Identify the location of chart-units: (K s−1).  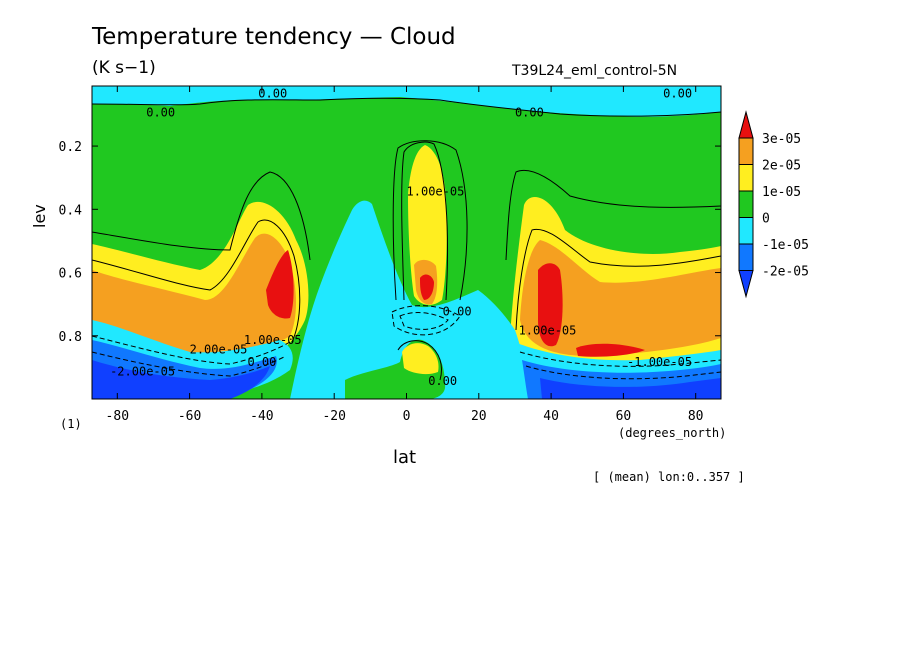
(124, 68).